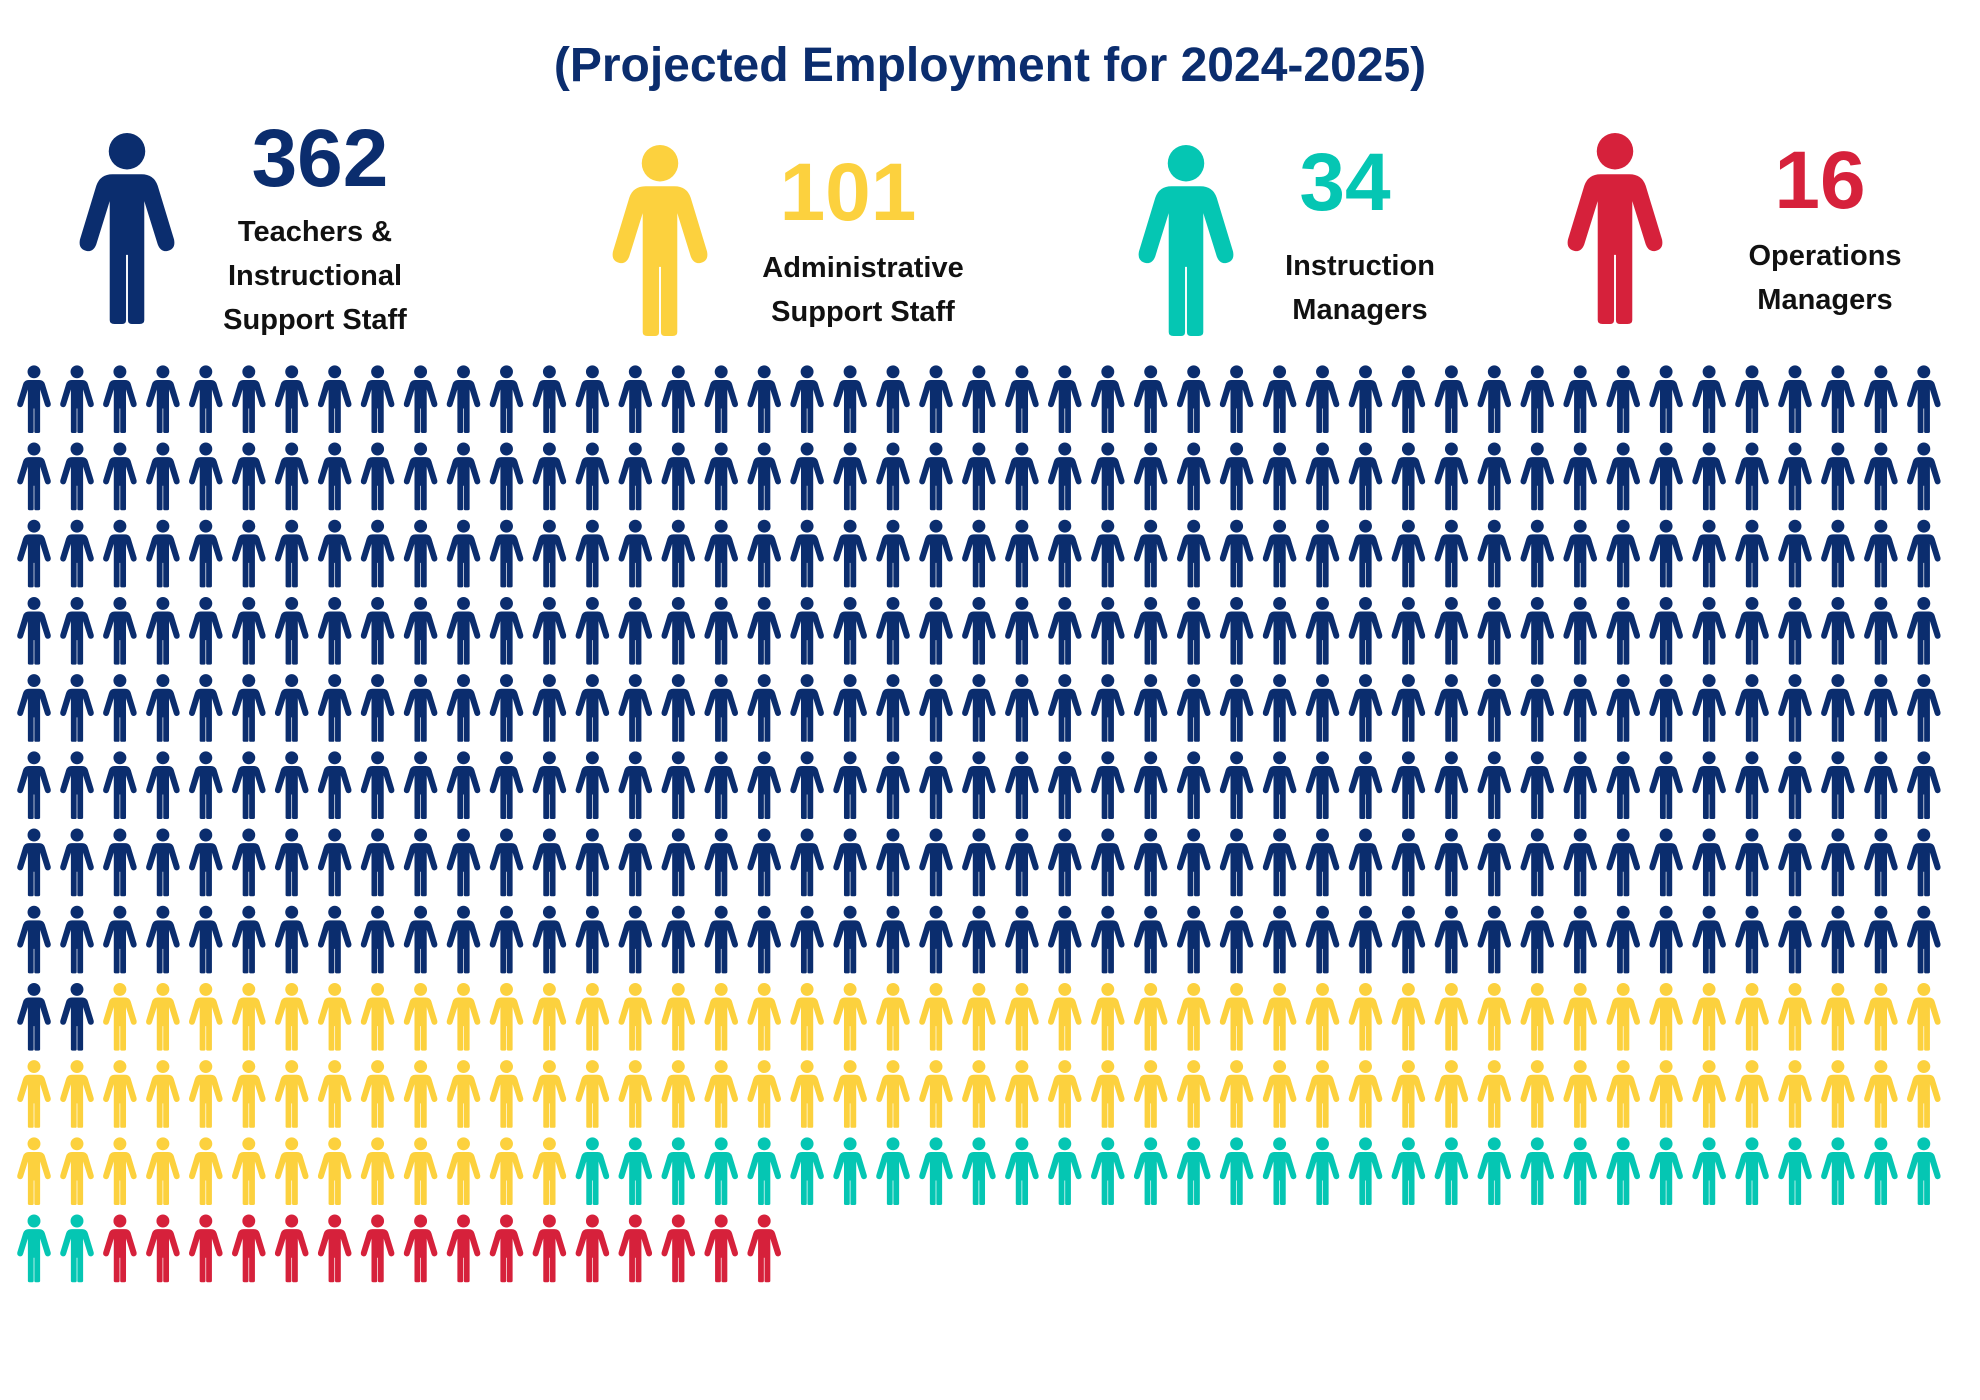 The image size is (1980, 1400). Describe the element at coordinates (848, 192) in the screenshot. I see `legend-count: 101` at that location.